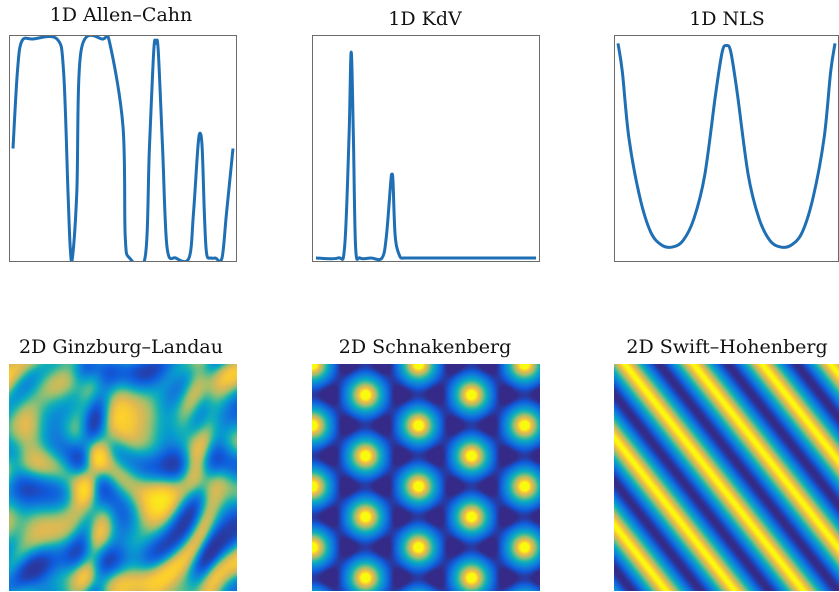  I want to click on title-swift-hohenberg: 2D Swift–Hohenberg, so click(727, 347).